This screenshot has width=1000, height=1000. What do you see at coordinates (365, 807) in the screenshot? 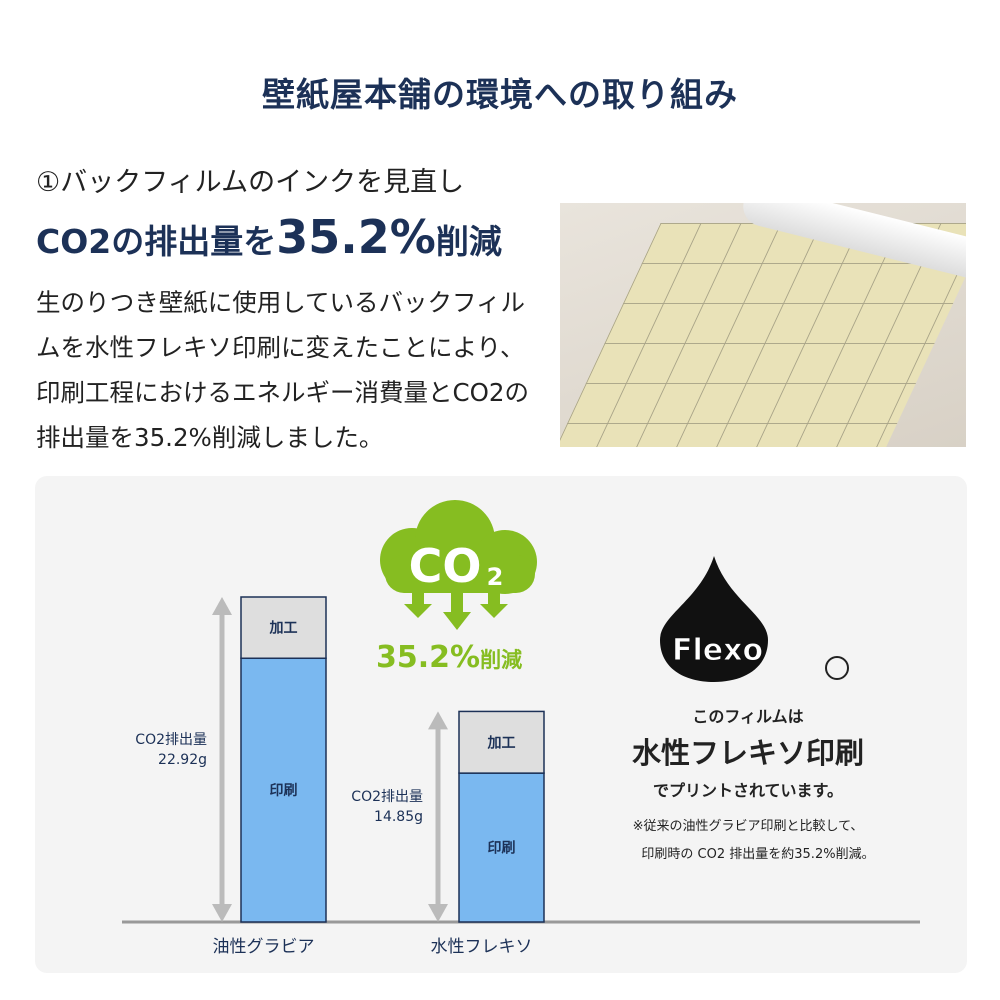
I see `total-label: CO2排出量 14.85g` at bounding box center [365, 807].